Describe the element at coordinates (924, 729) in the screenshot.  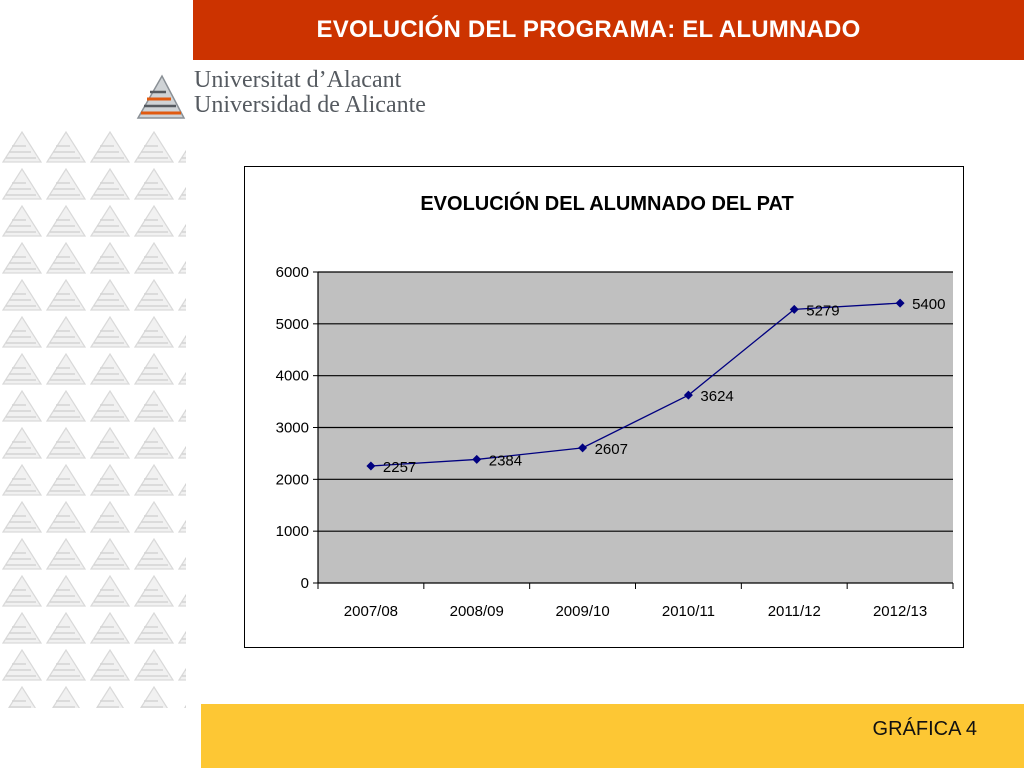
I see `figure-label: GRÁFICA 4` at that location.